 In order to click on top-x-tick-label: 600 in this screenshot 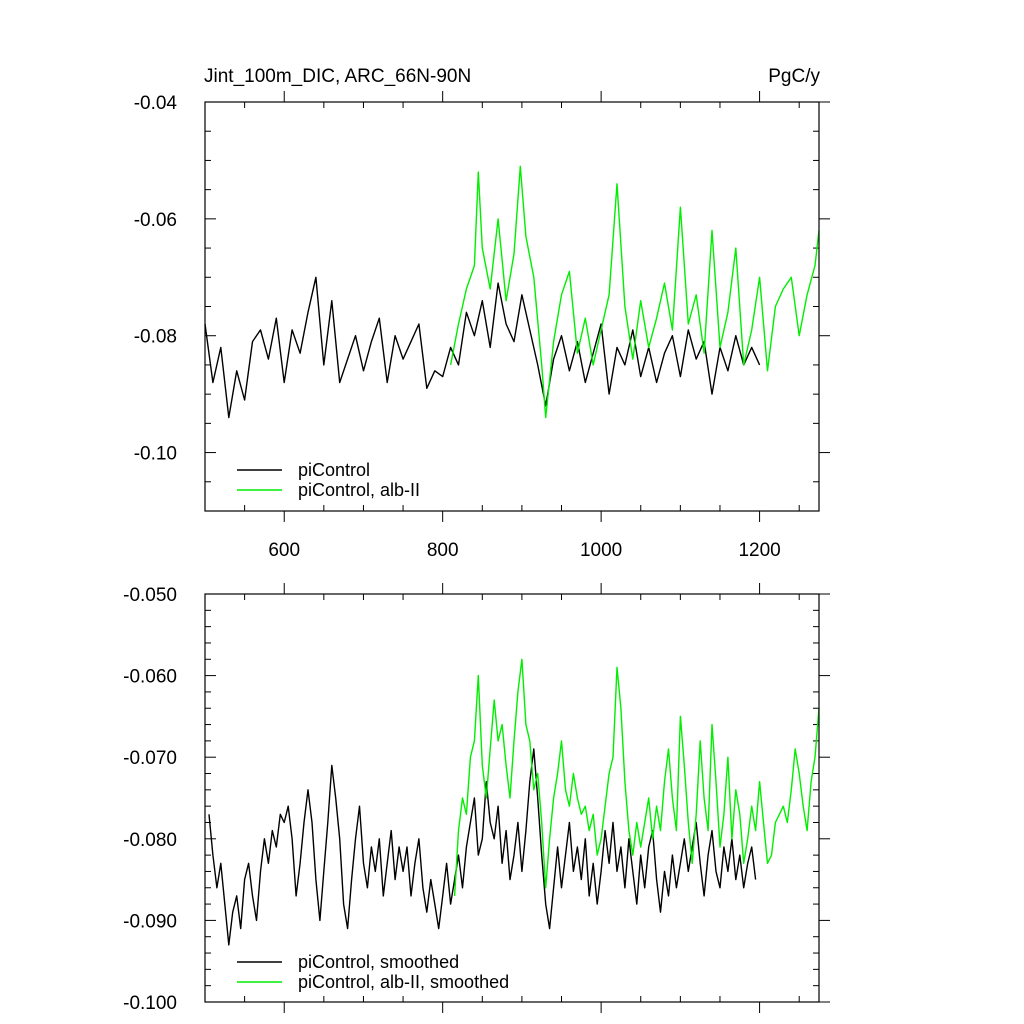, I will do `click(284, 550)`.